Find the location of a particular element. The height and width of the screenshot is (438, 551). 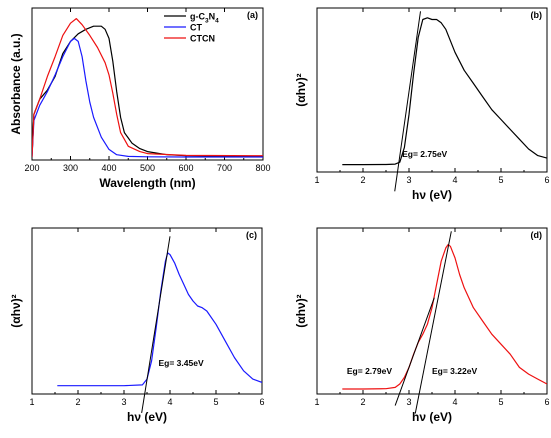

eg-annotation: Eg= 3.22eV is located at coordinates (454, 371).